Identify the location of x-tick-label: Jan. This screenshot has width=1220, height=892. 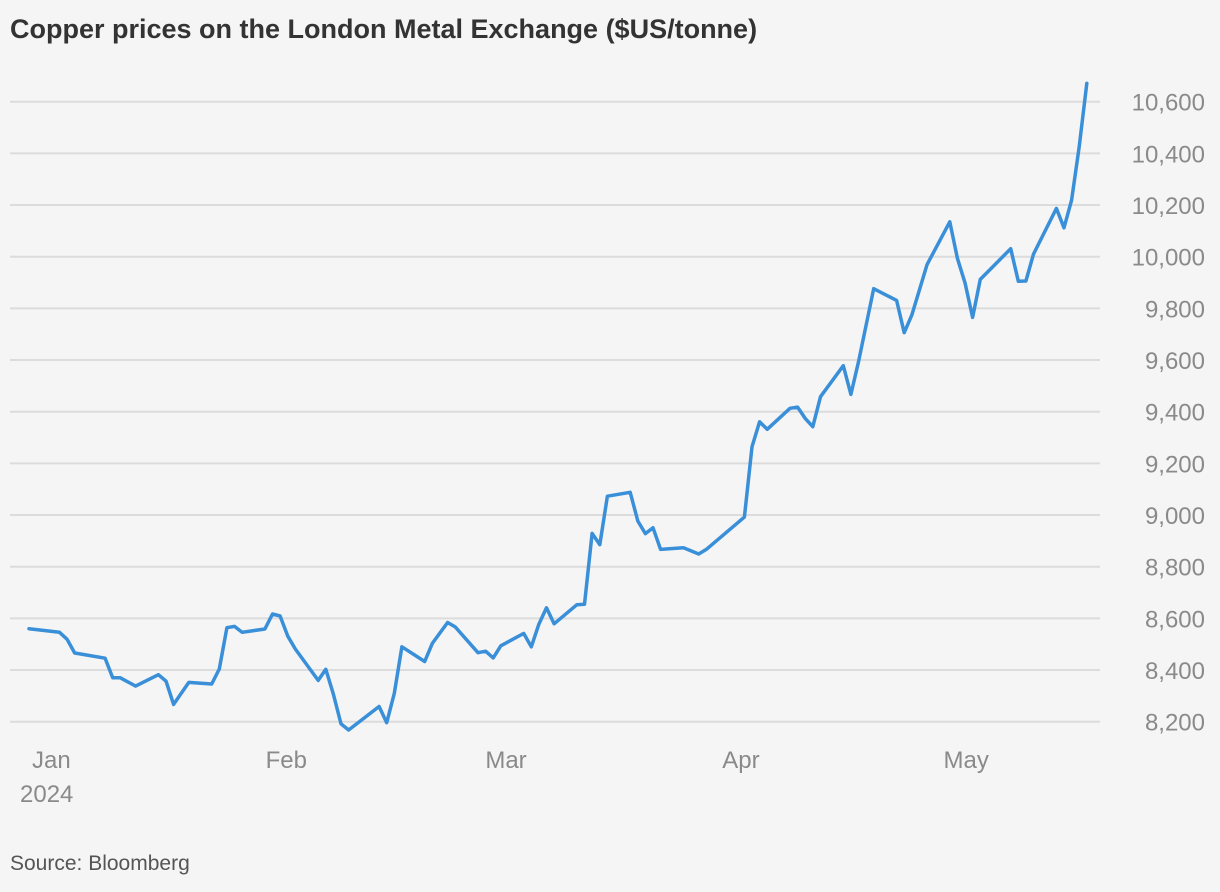
(51, 760).